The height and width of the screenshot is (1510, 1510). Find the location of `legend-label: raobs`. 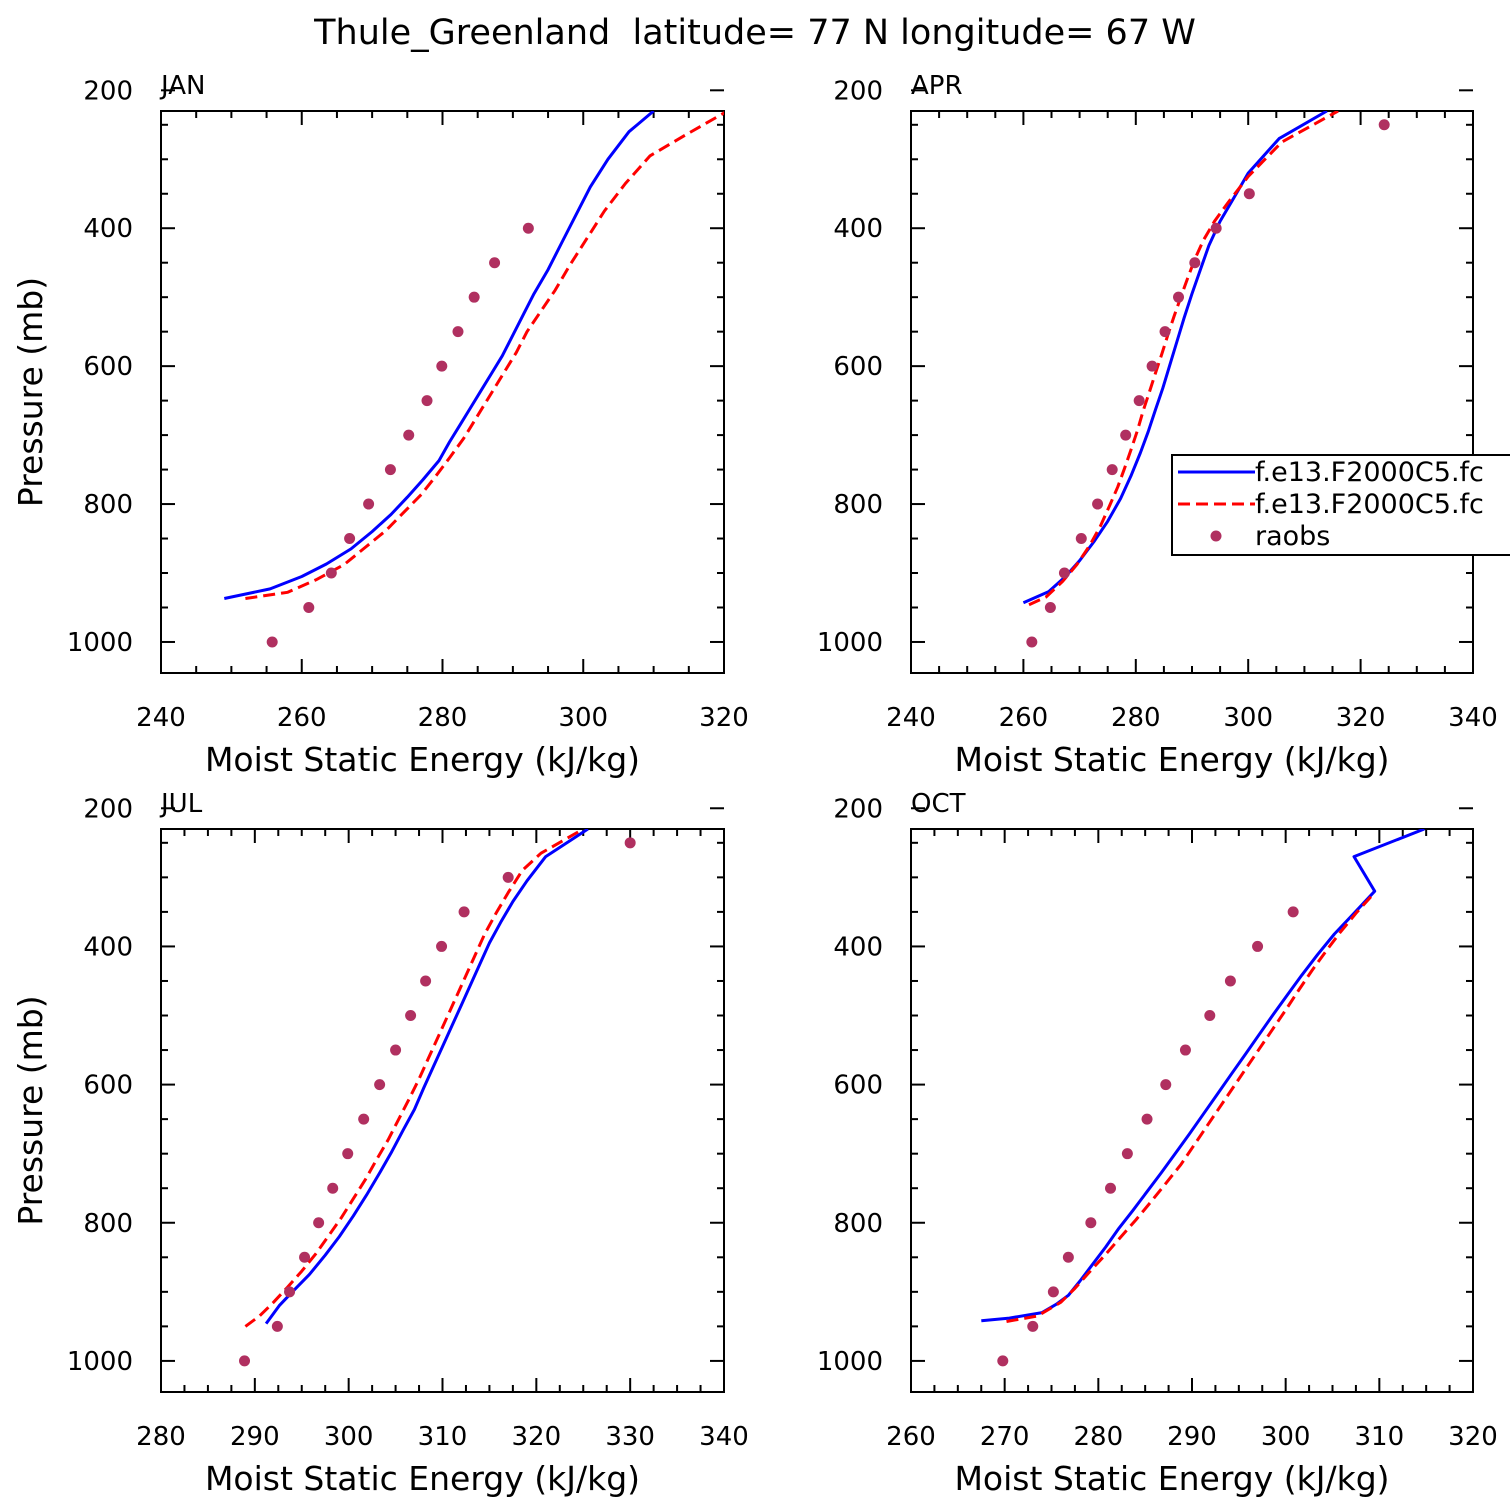

legend-label: raobs is located at coordinates (1292, 536).